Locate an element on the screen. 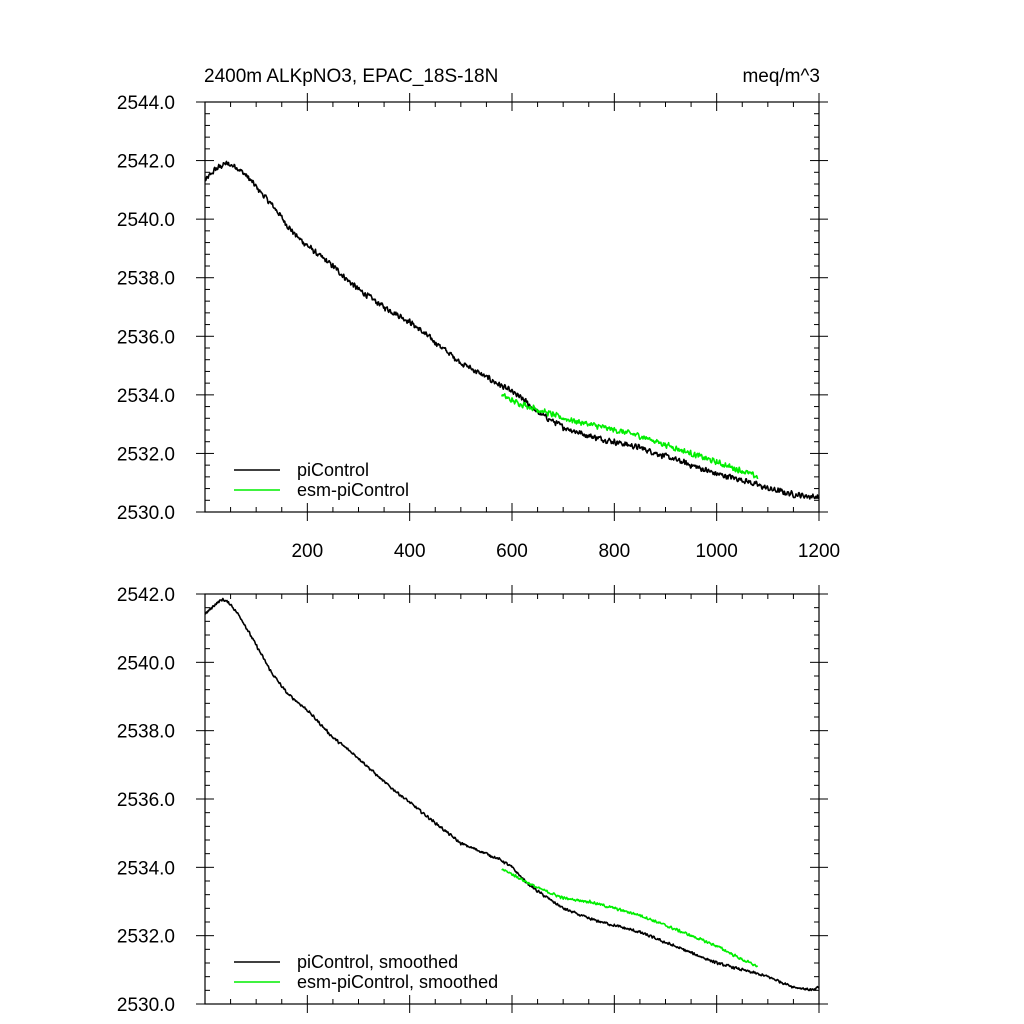 The width and height of the screenshot is (1024, 1024). legend-label-esm-picontrol: esm-piControl is located at coordinates (353, 490).